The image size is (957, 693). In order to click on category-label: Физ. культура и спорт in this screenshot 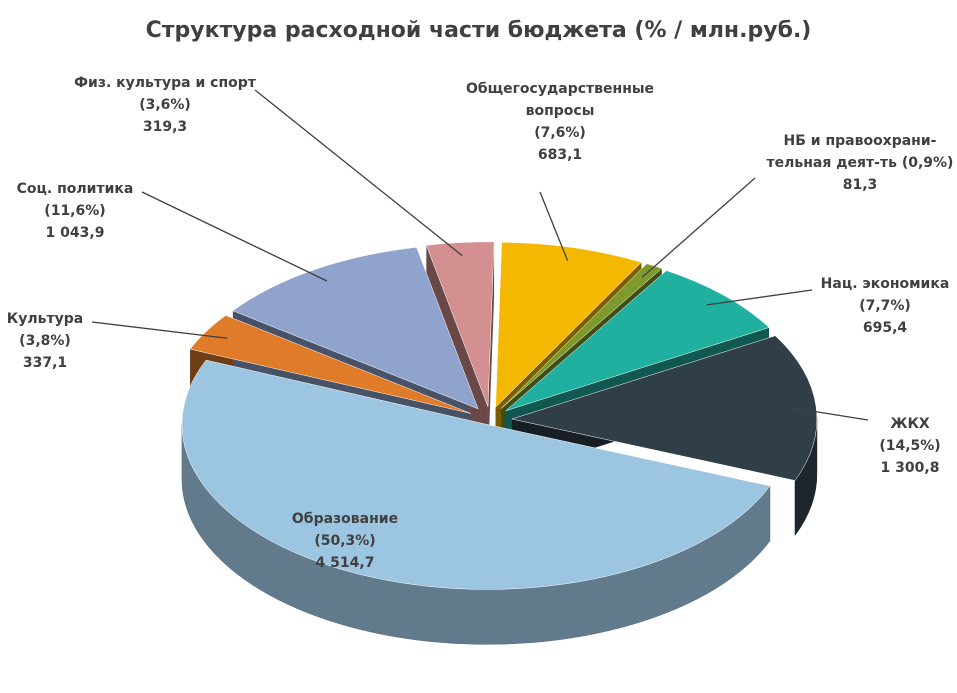, I will do `click(165, 83)`.